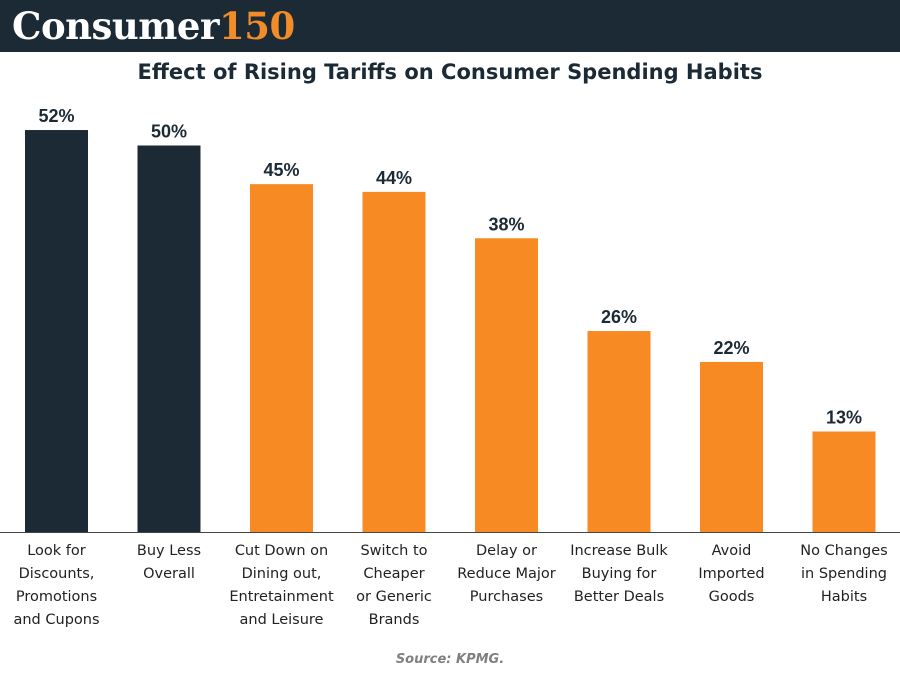 The image size is (900, 675). What do you see at coordinates (619, 574) in the screenshot?
I see `category-label-6-line-2: Buying for` at bounding box center [619, 574].